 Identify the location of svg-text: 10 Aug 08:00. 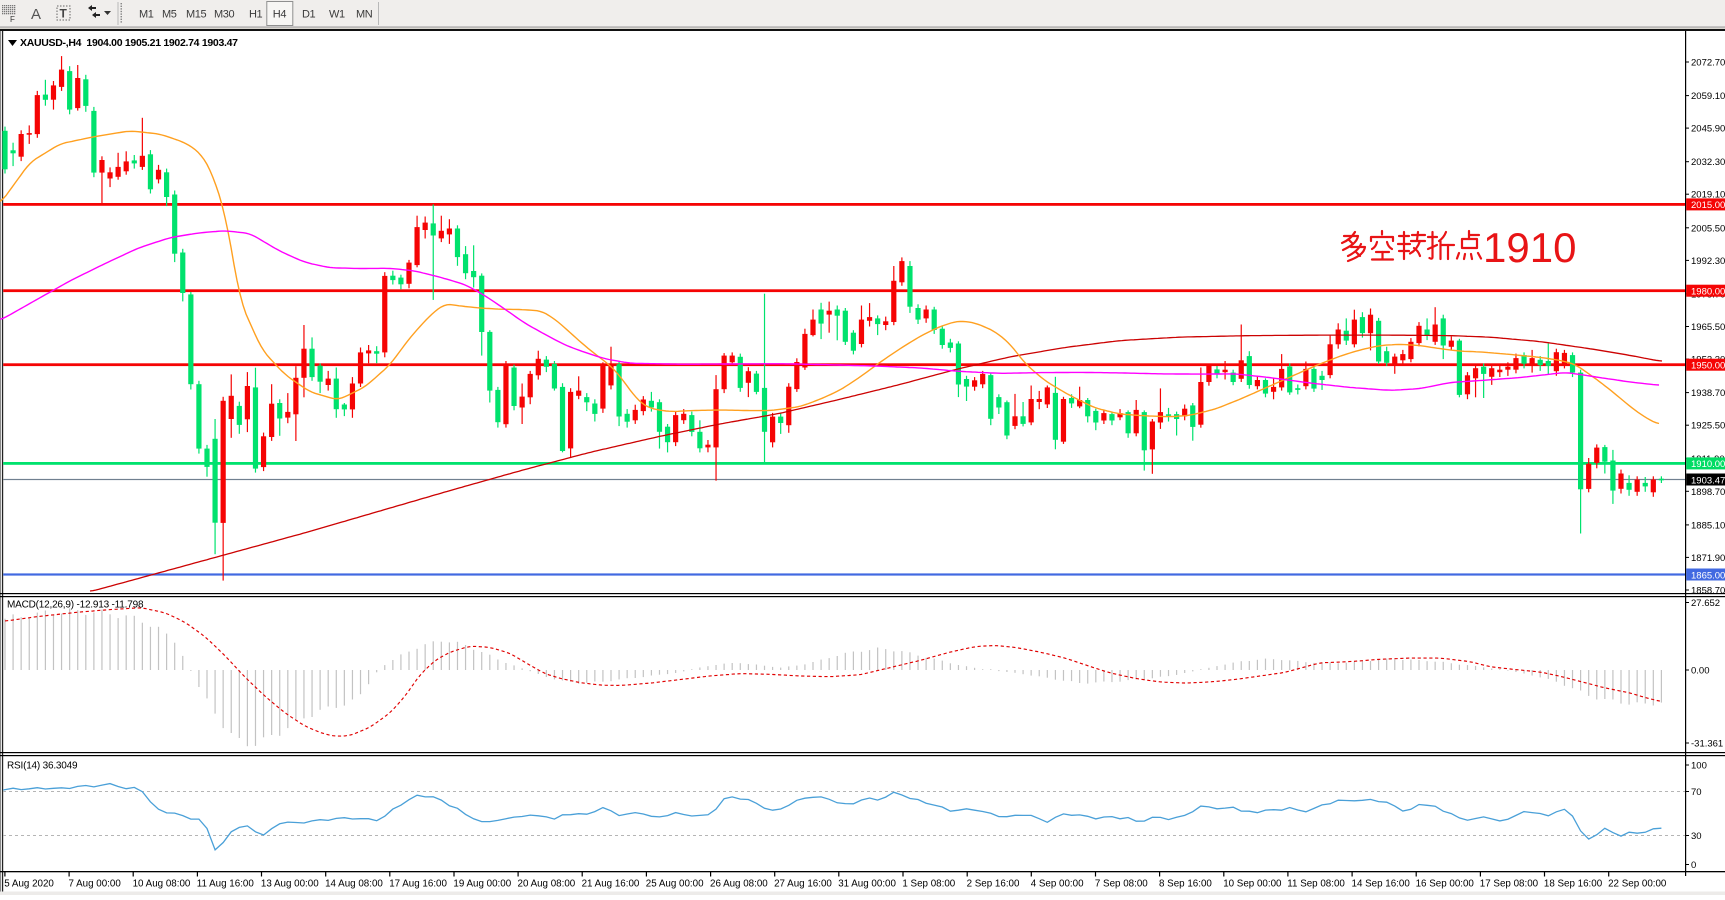
(162, 884).